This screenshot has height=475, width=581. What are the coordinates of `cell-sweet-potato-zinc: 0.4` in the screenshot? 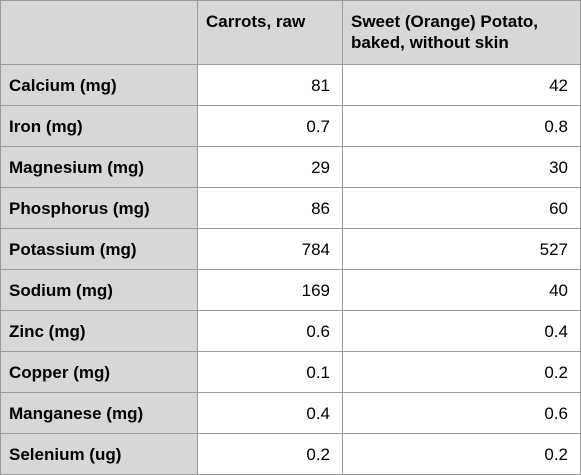 It's located at (461, 331).